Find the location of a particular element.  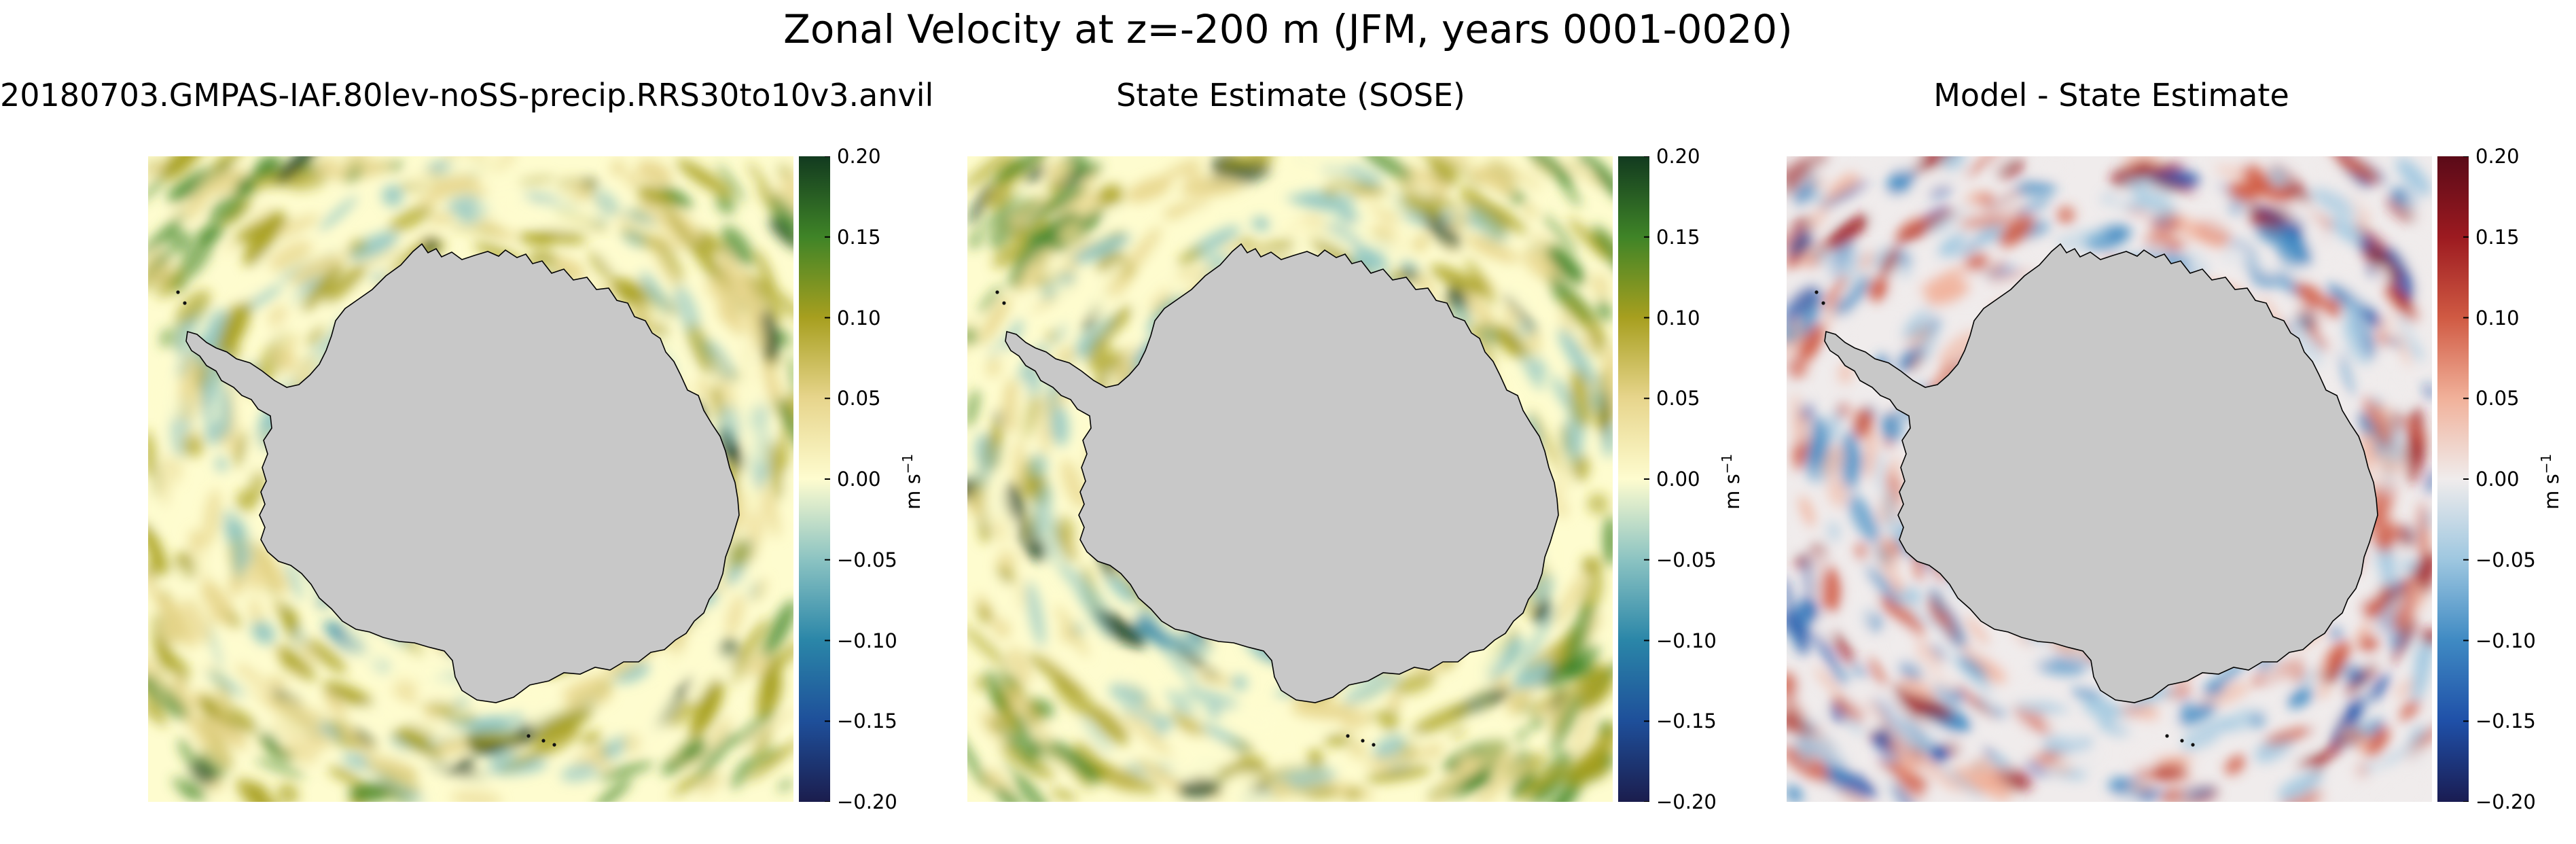

panel-title-sose: State Estimate (SOSE) is located at coordinates (1290, 95).